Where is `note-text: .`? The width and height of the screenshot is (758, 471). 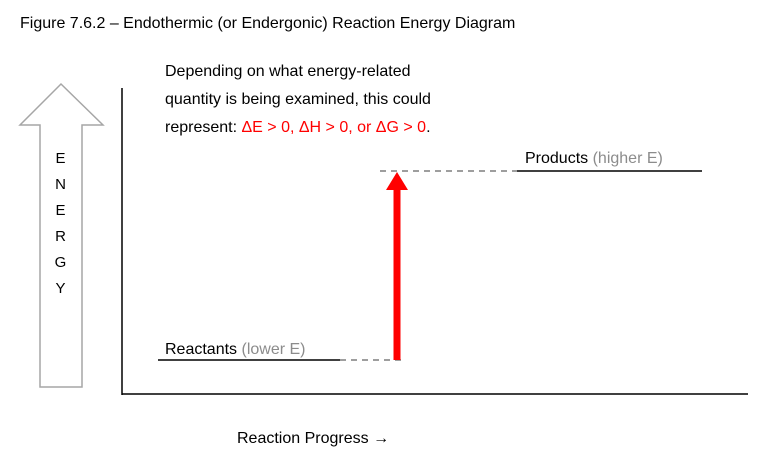
note-text: . is located at coordinates (428, 127).